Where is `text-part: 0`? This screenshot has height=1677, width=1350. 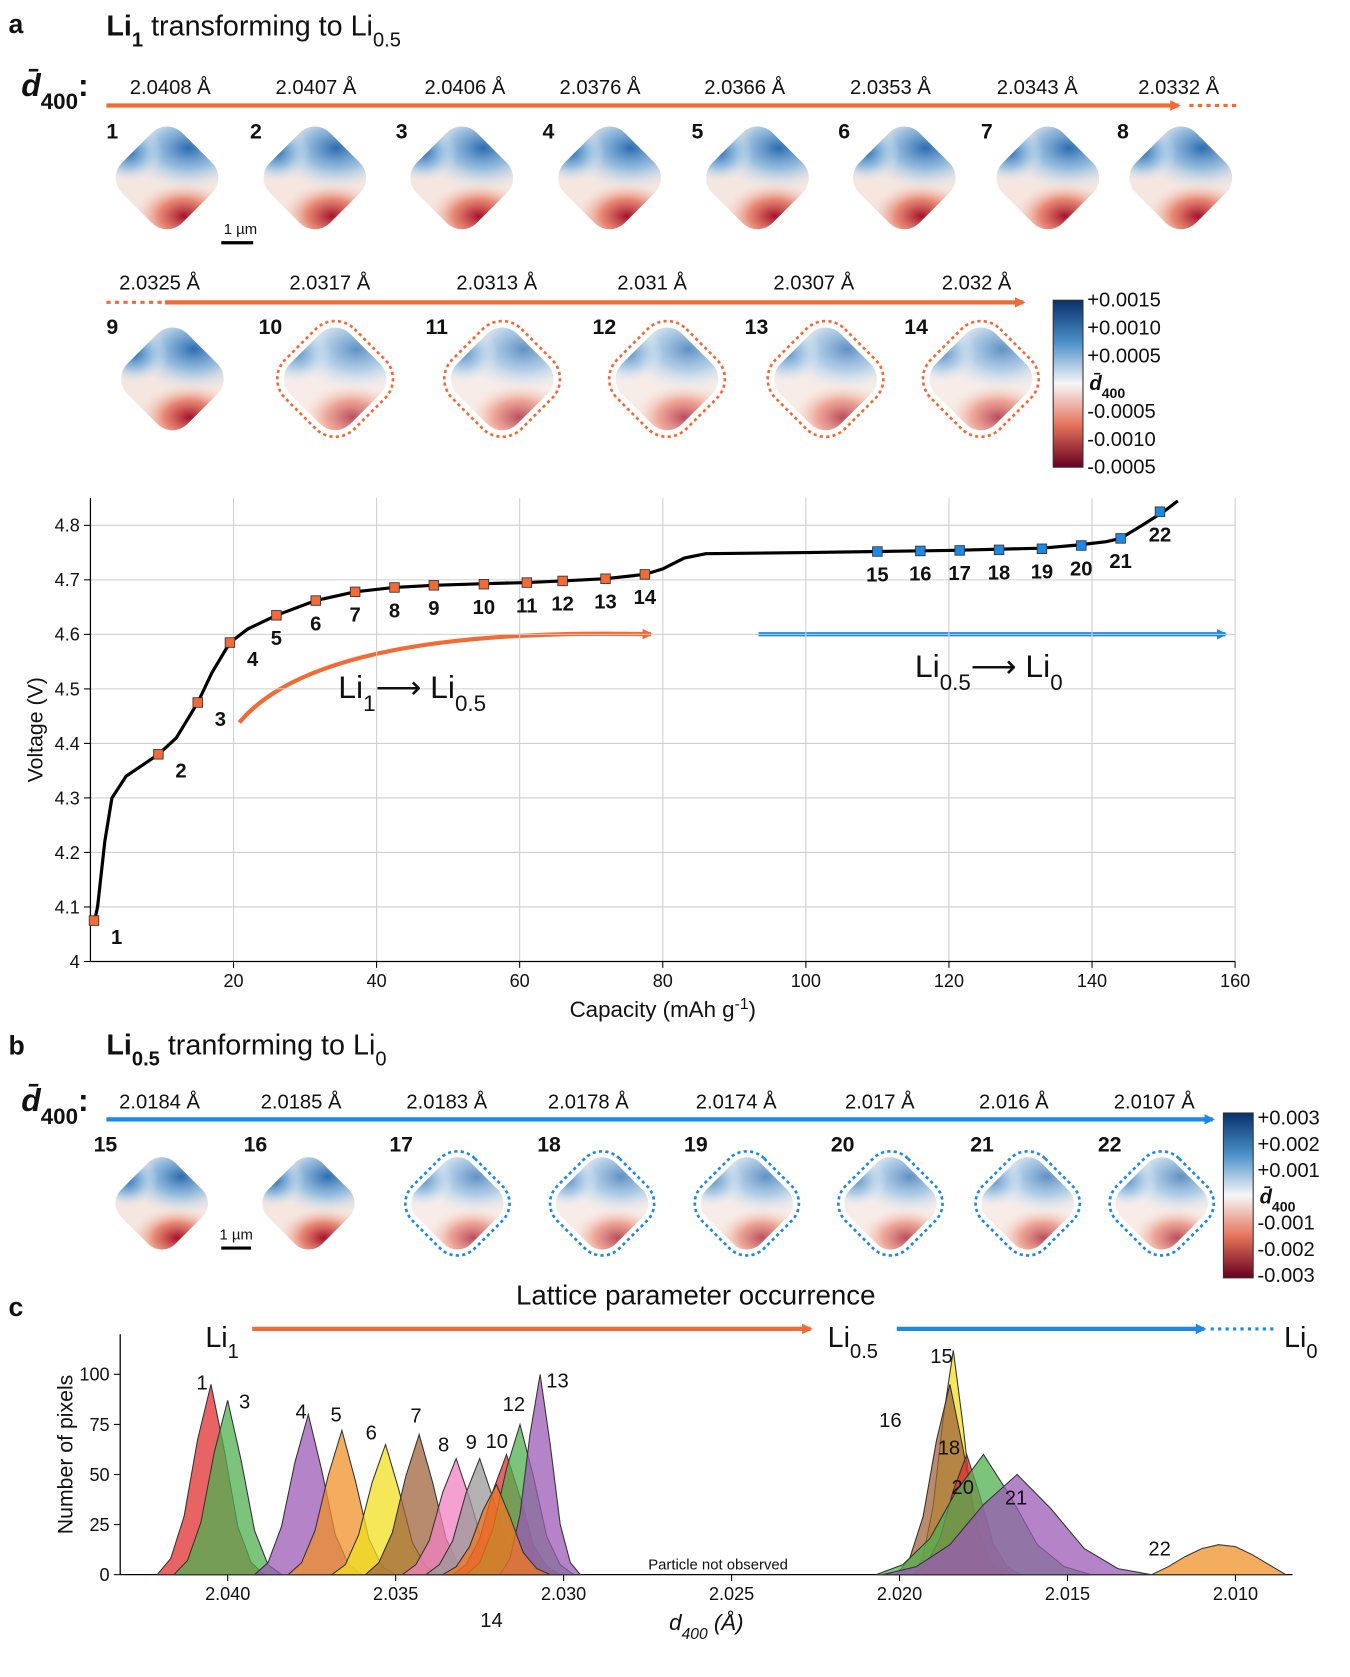 text-part: 0 is located at coordinates (380, 1059).